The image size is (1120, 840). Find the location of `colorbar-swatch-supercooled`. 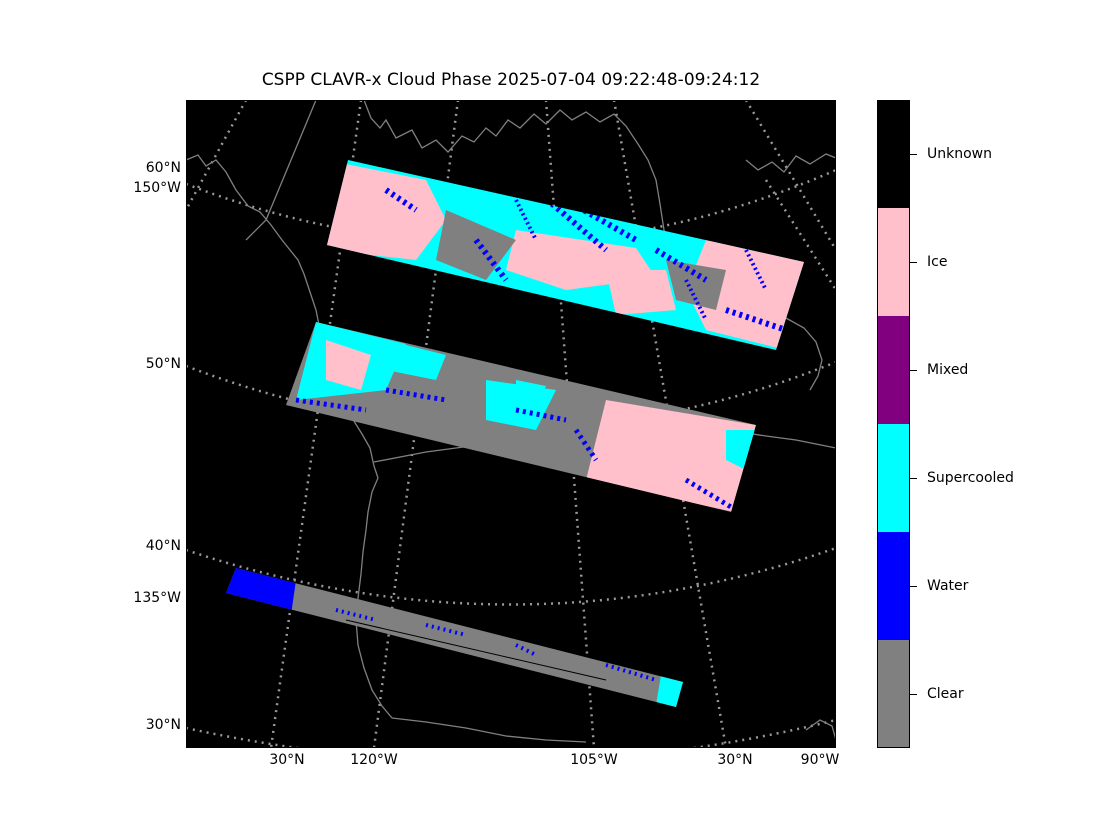

colorbar-swatch-supercooled is located at coordinates (893, 478).